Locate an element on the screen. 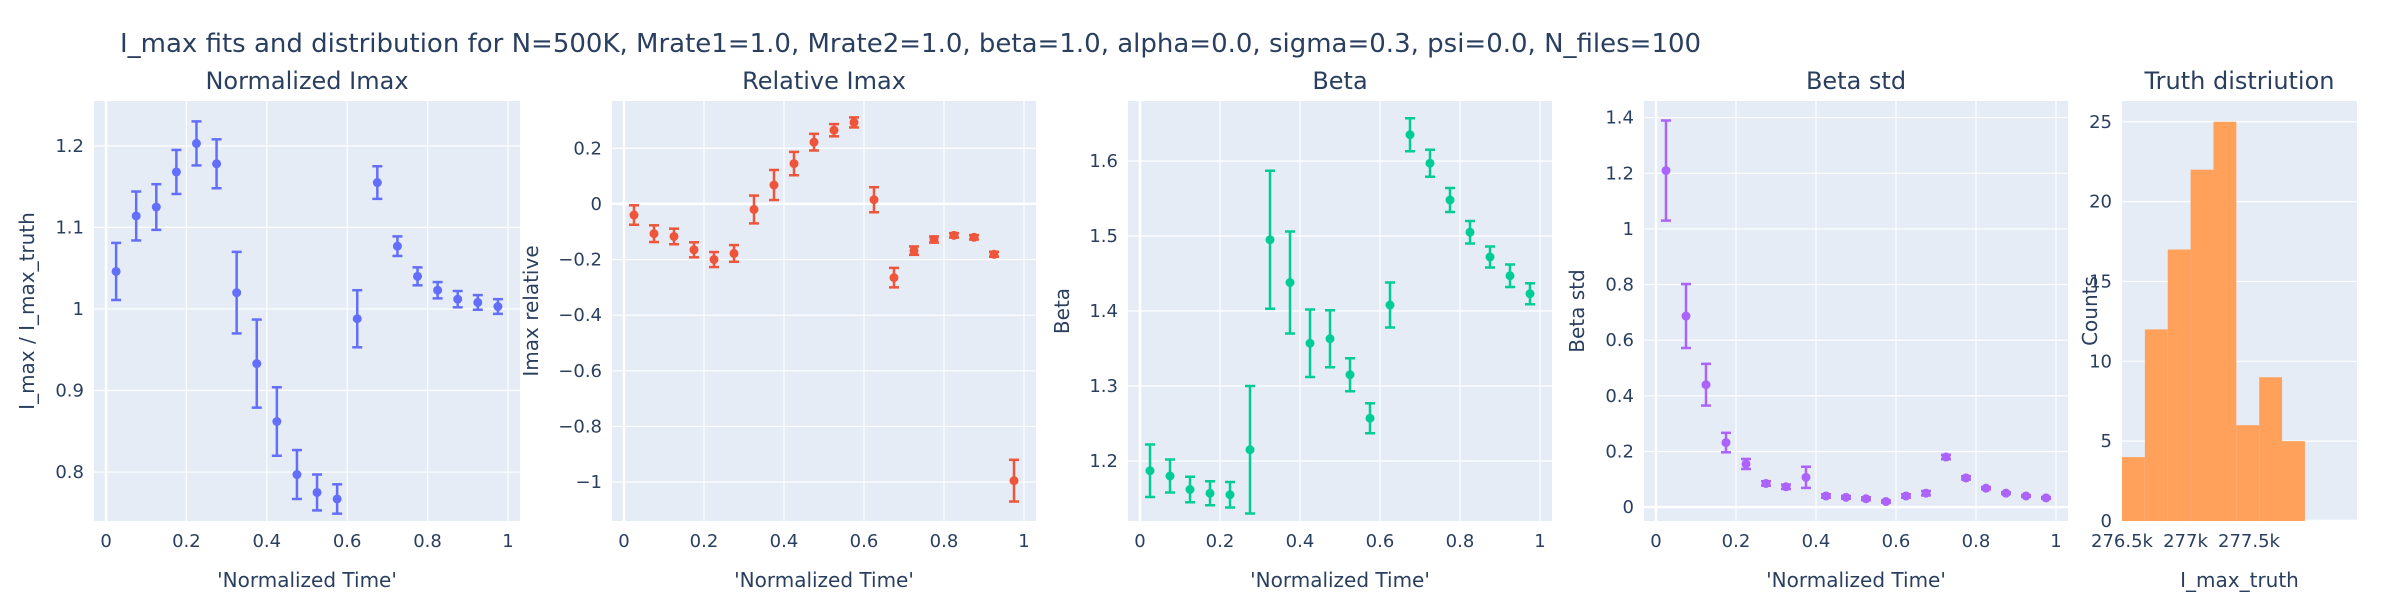 The width and height of the screenshot is (2400, 600). y-tick-label: 0.9 is located at coordinates (69, 391).